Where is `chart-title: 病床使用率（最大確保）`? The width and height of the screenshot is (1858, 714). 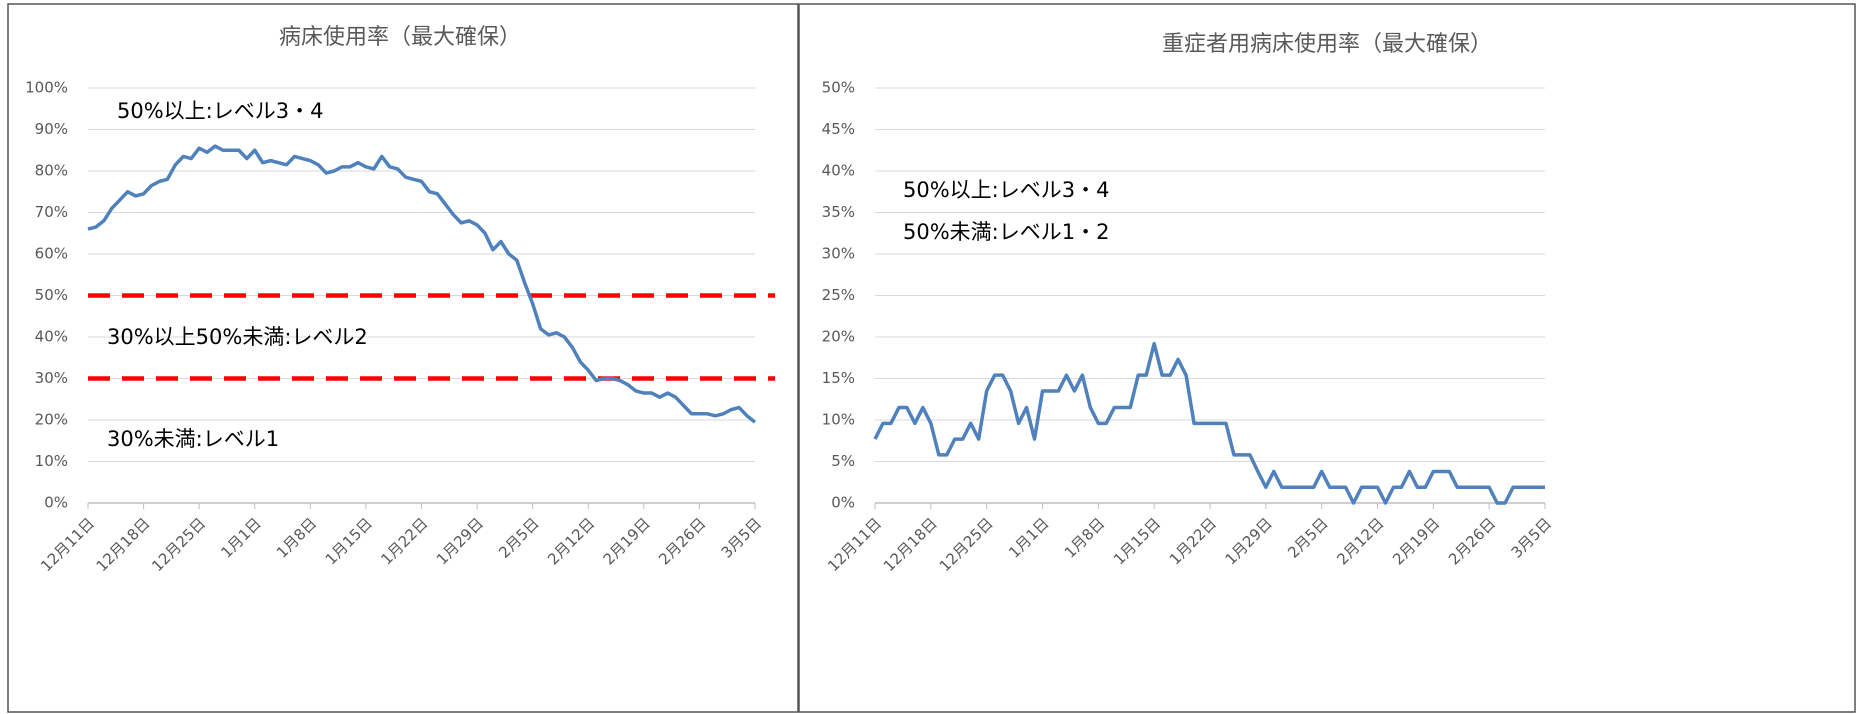 chart-title: 病床使用率（最大確保） is located at coordinates (400, 37).